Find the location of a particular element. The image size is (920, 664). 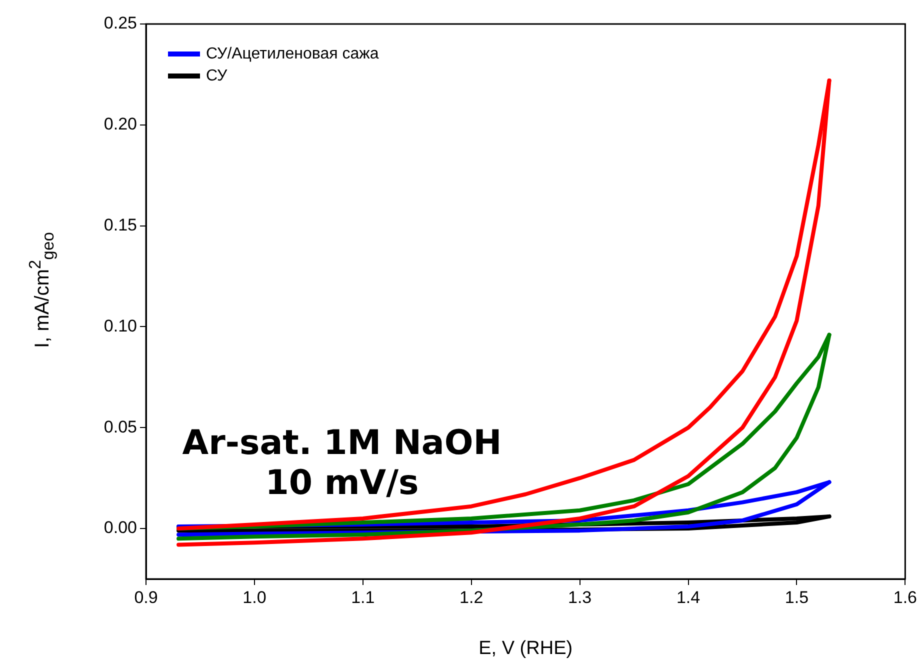

x-tick-label: 0.9 is located at coordinates (146, 597).